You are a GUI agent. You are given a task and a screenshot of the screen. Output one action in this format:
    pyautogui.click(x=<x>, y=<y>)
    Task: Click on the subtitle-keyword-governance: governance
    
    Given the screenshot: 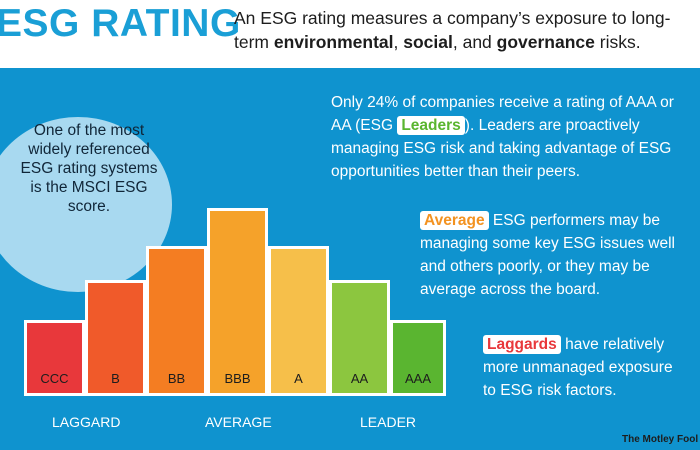 What is the action you would take?
    pyautogui.click(x=545, y=42)
    